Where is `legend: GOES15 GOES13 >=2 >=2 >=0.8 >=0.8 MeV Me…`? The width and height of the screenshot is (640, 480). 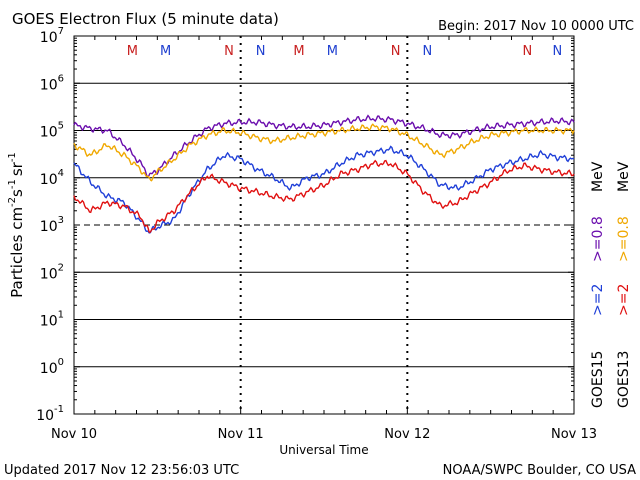 legend: GOES15 GOES13 >=2 >=2 >=0.8 >=0.8 MeV Me… is located at coordinates (611, 284).